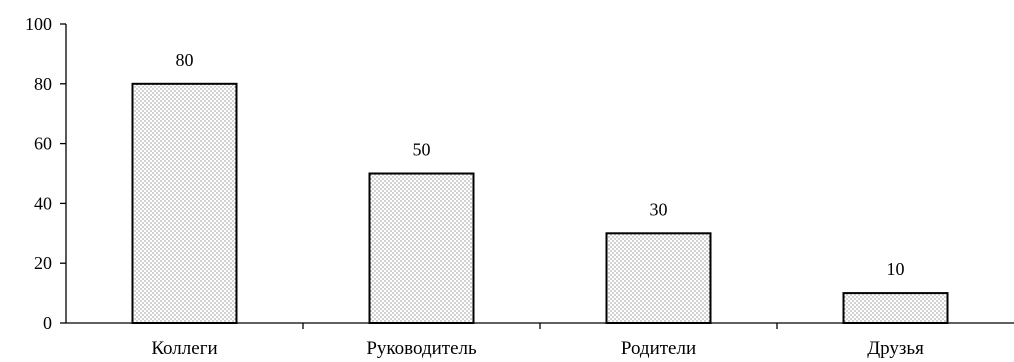  What do you see at coordinates (46, 173) in the screenshot?
I see `y-axis: 0 20 40 60 80 100` at bounding box center [46, 173].